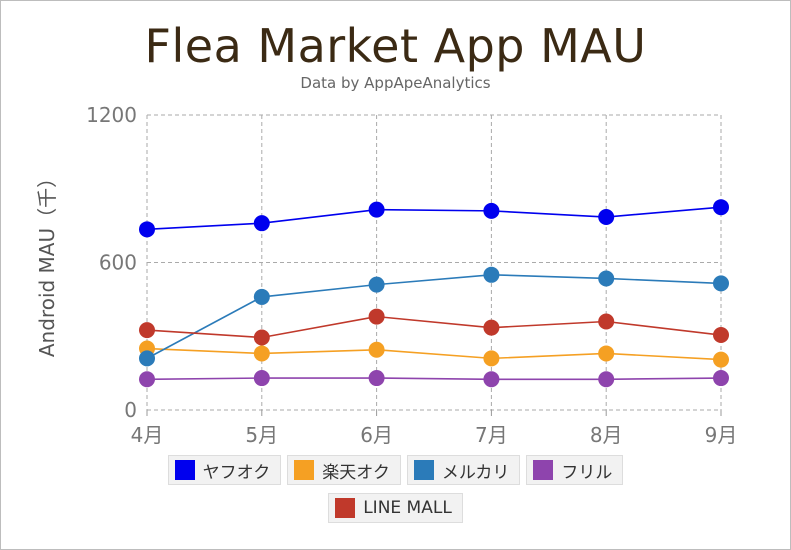 The image size is (791, 550). Describe the element at coordinates (475, 472) in the screenshot. I see `legend-label: メルカリ` at that location.